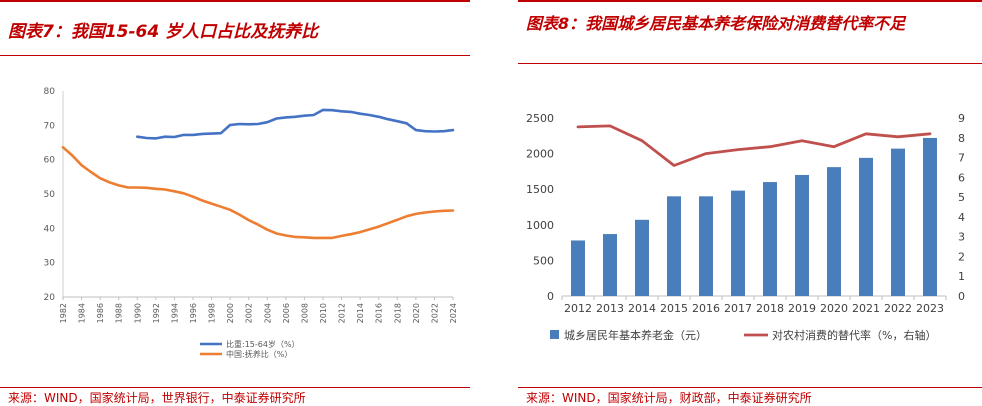 Image resolution: width=982 pixels, height=406 pixels. I want to click on y2-tick-label: 5, so click(961, 197).